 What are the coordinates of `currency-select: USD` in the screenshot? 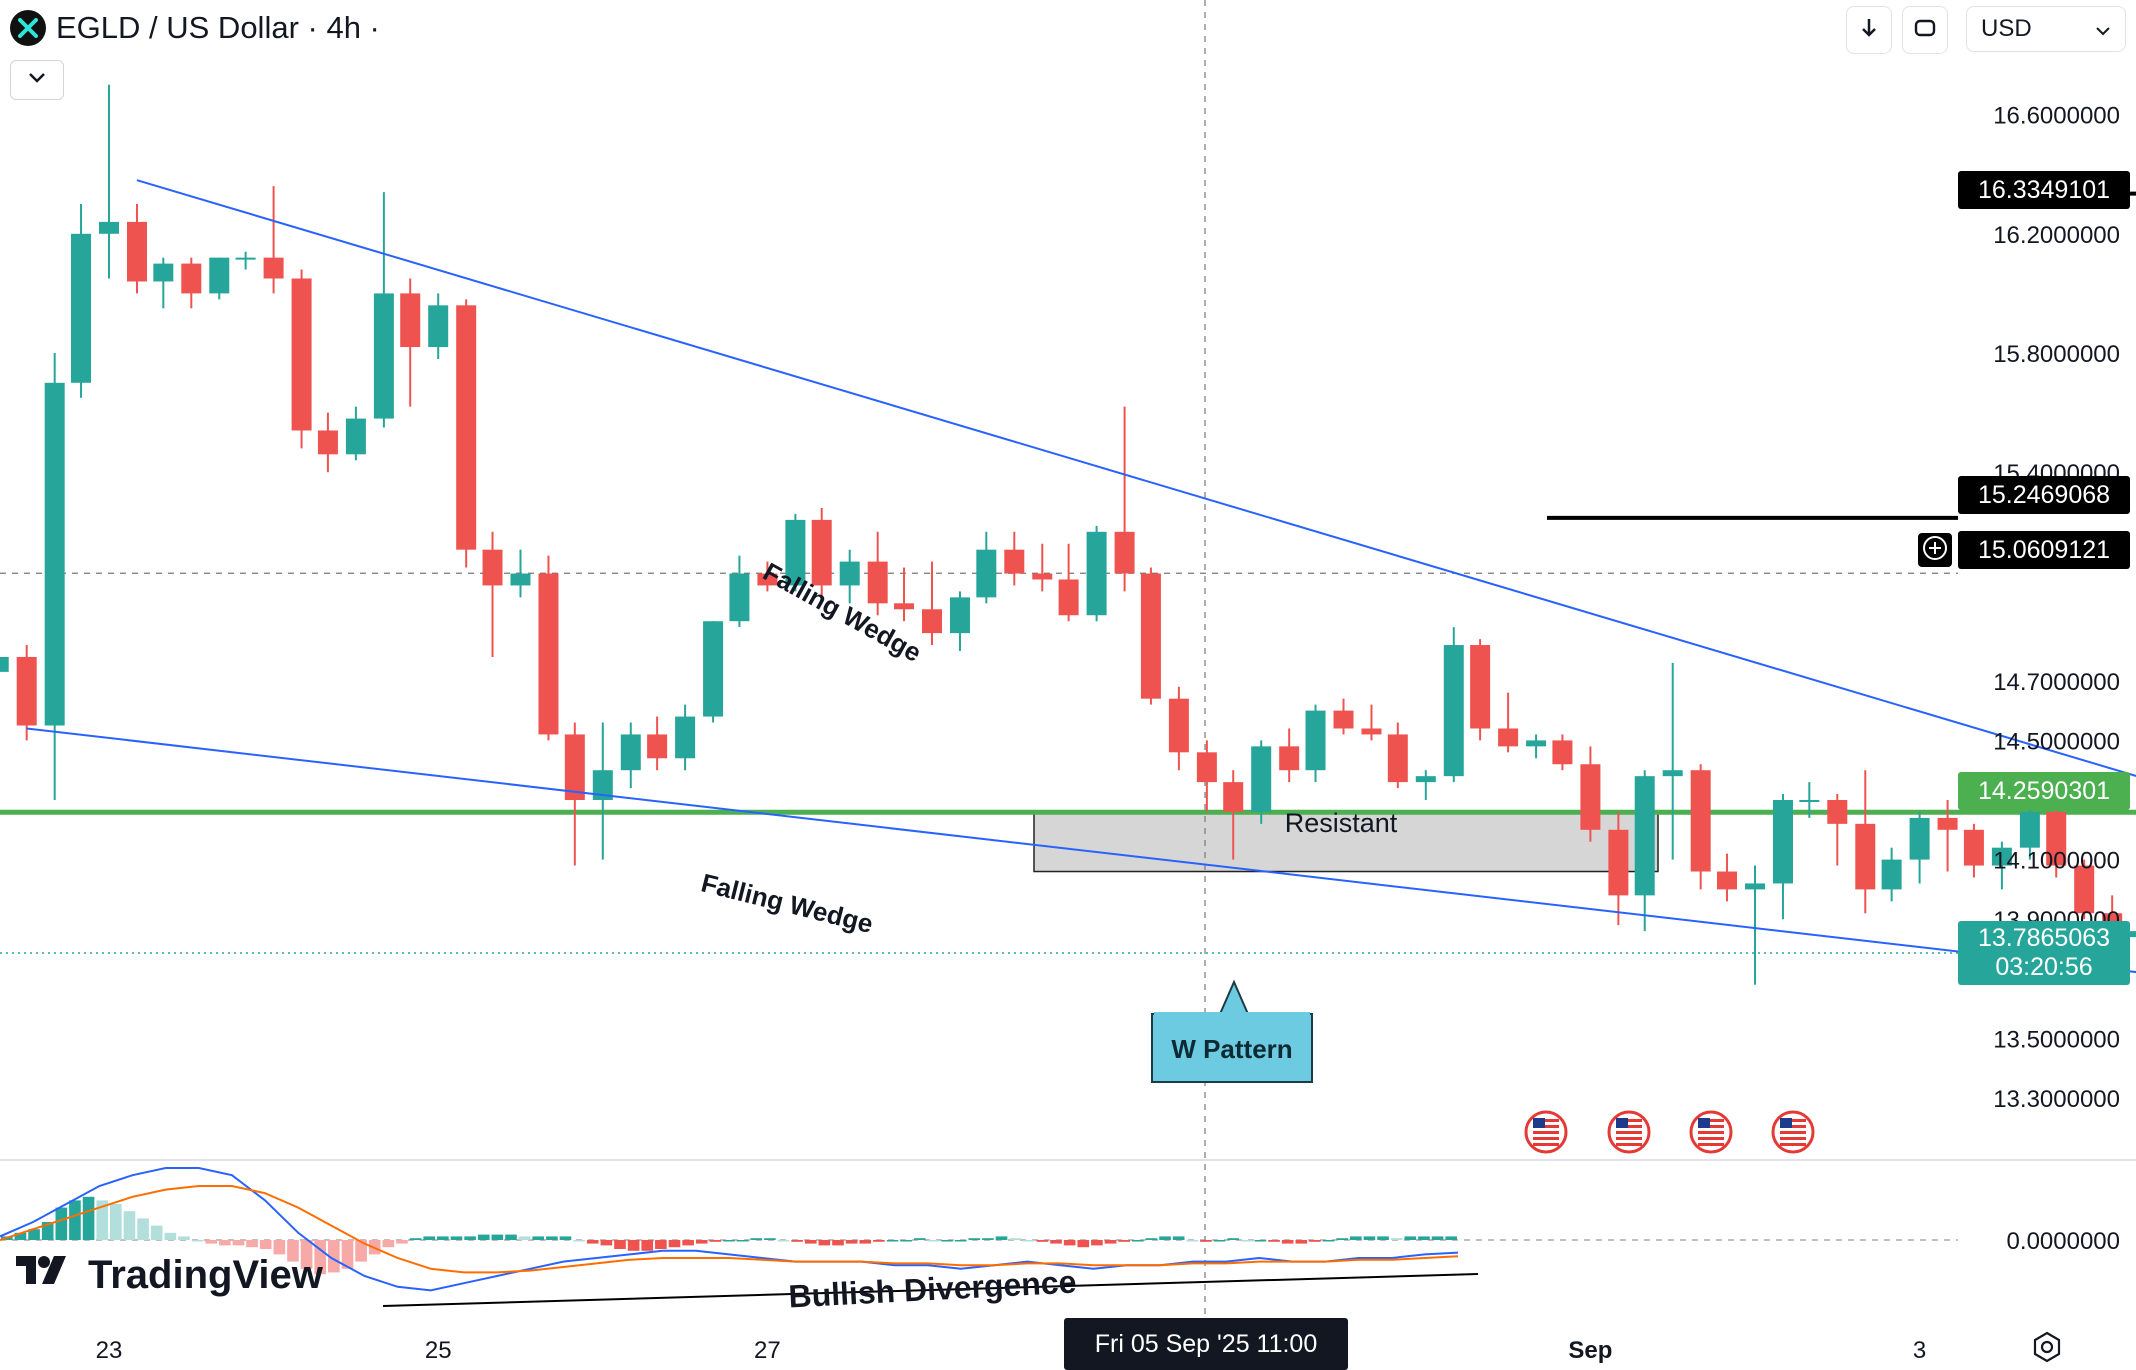 It's located at (2046, 29).